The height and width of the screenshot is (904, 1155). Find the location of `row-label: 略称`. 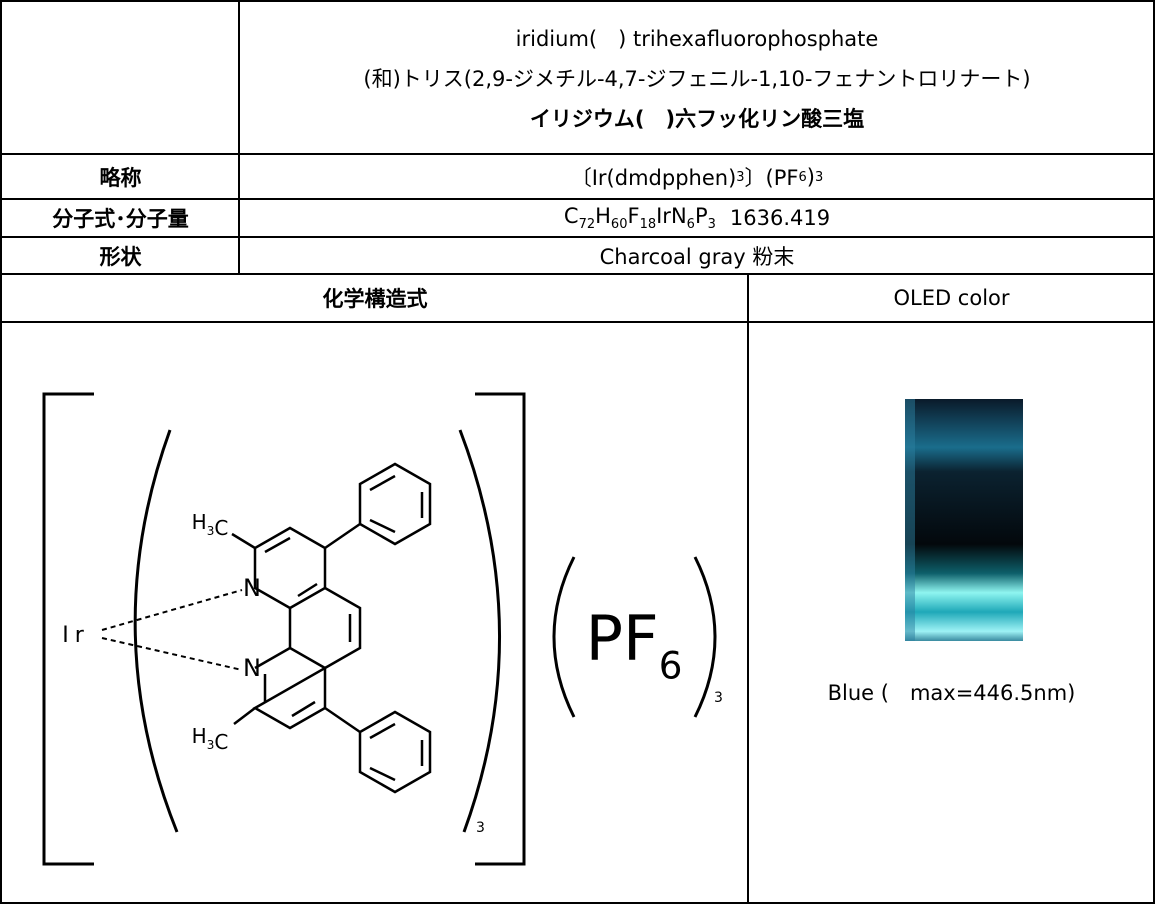

row-label: 略称 is located at coordinates (120, 178).